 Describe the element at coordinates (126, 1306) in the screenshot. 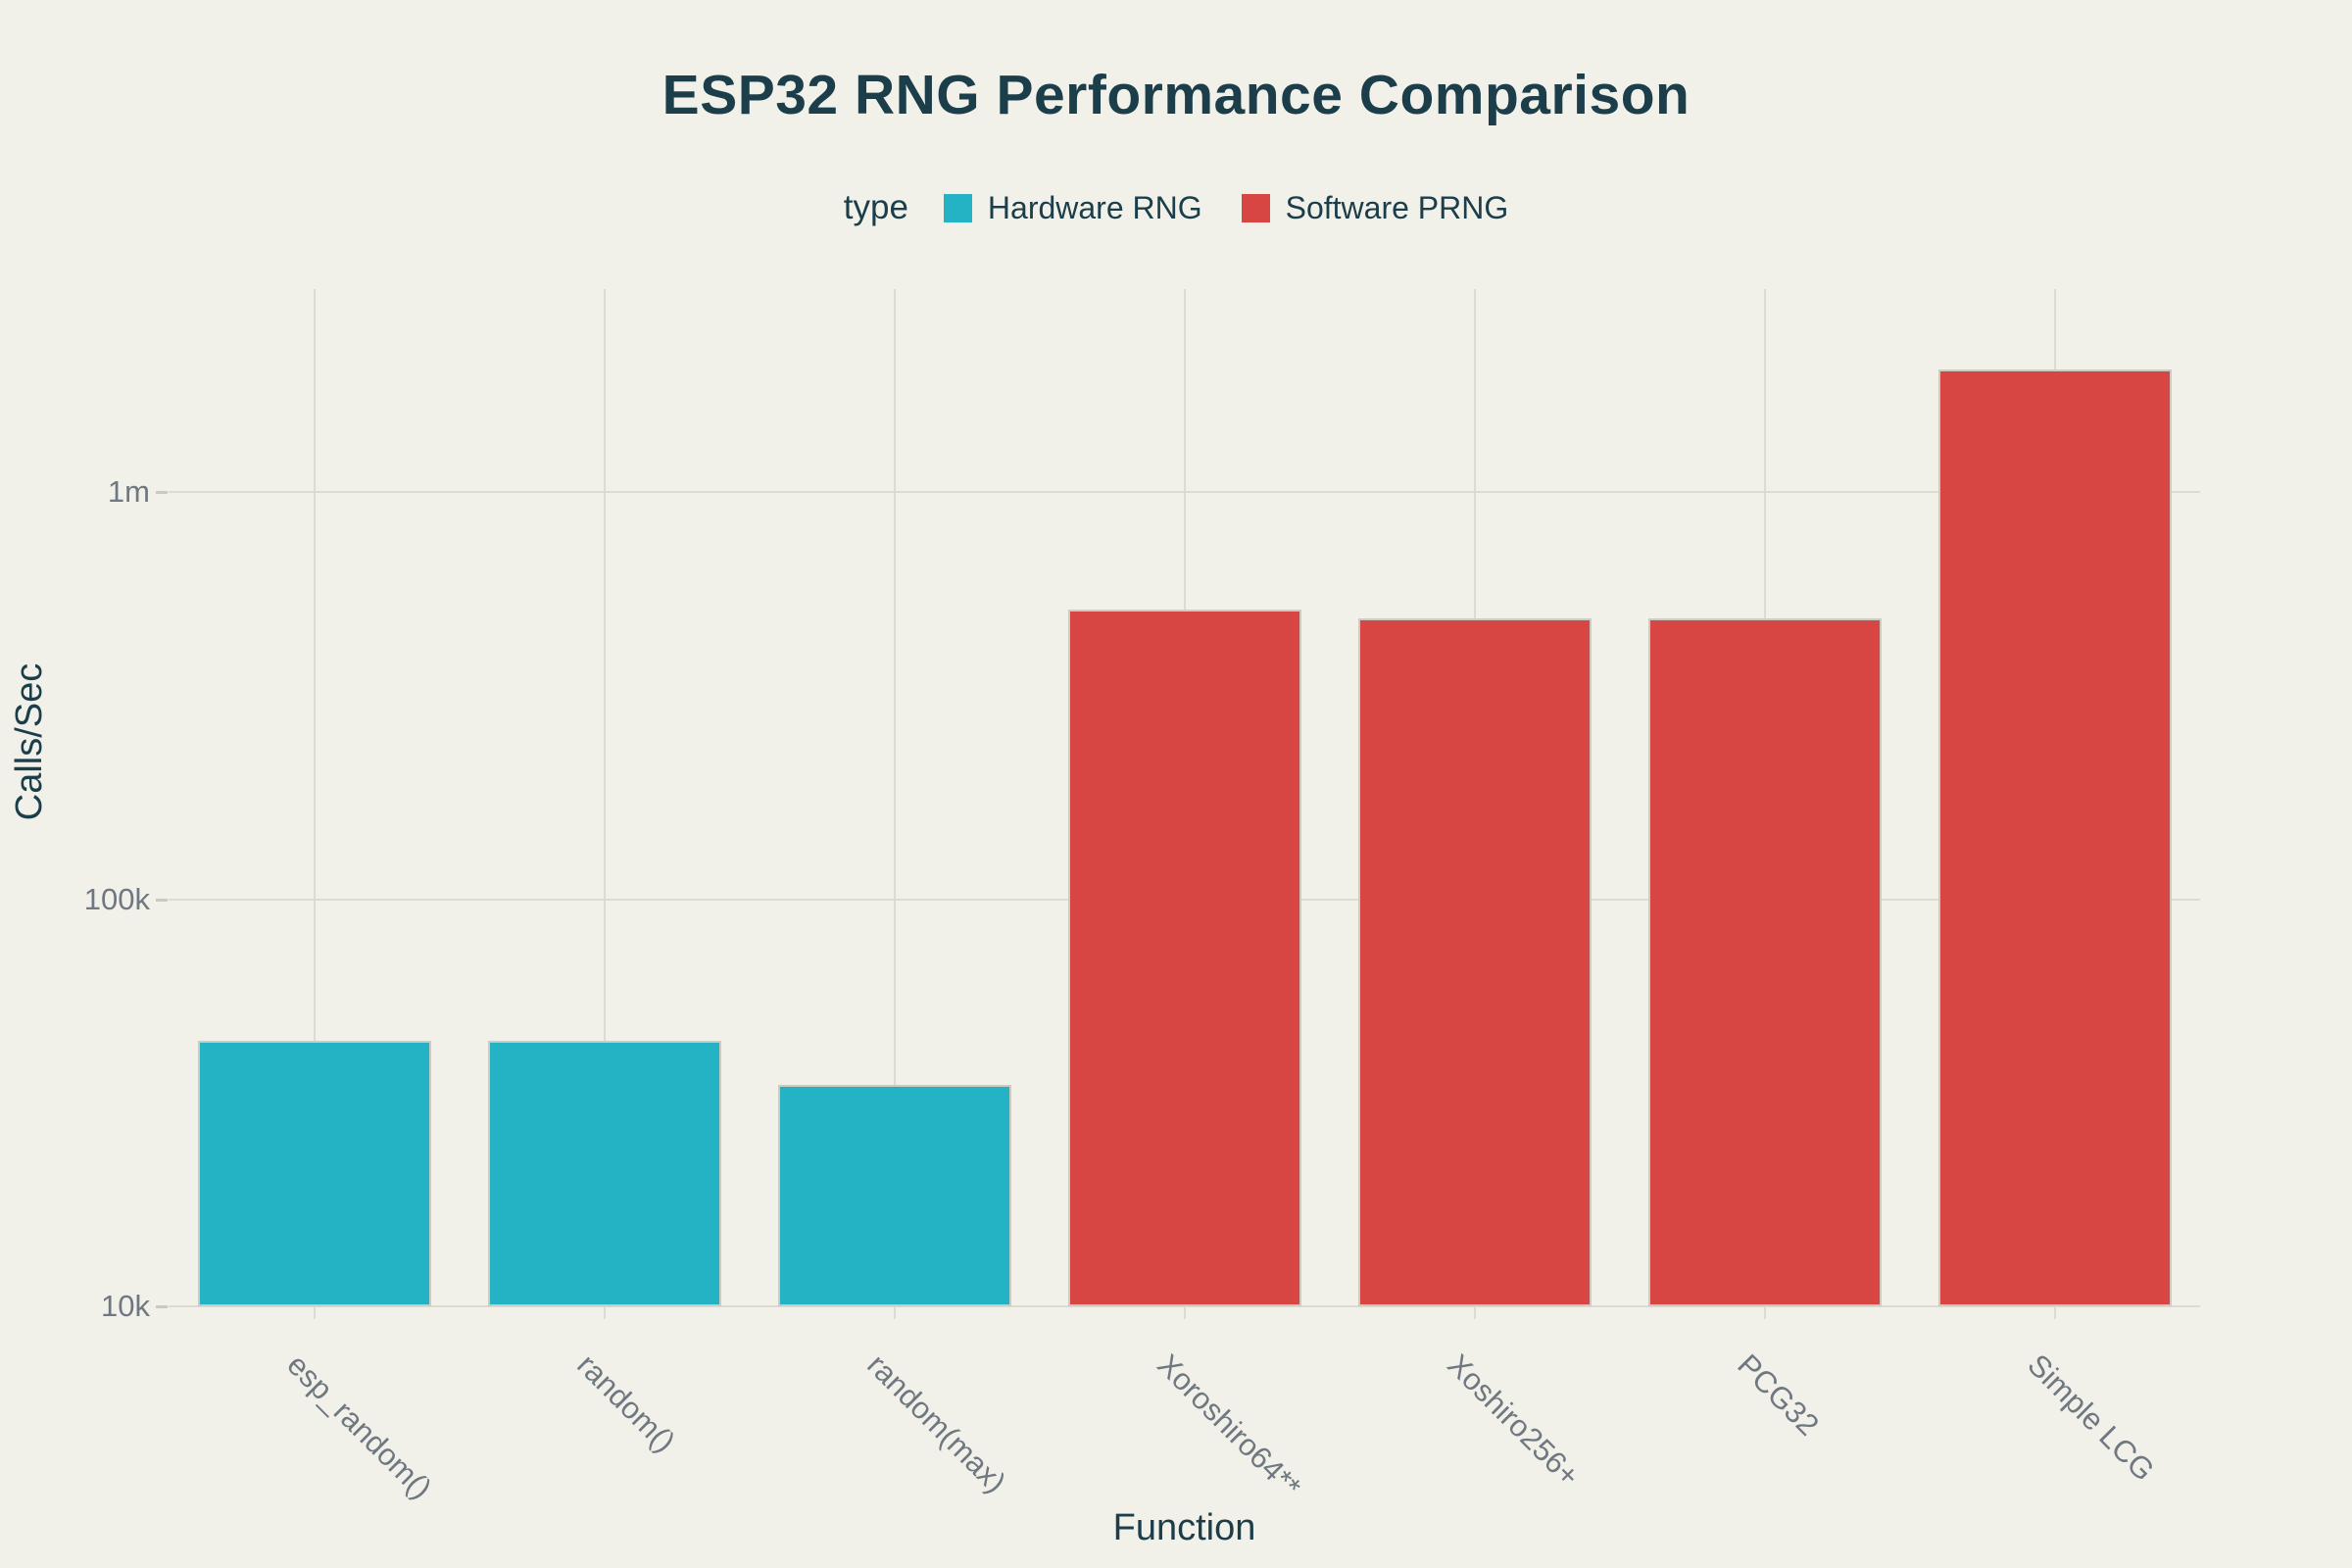

I see `y-tick-label-10k: 10k` at that location.